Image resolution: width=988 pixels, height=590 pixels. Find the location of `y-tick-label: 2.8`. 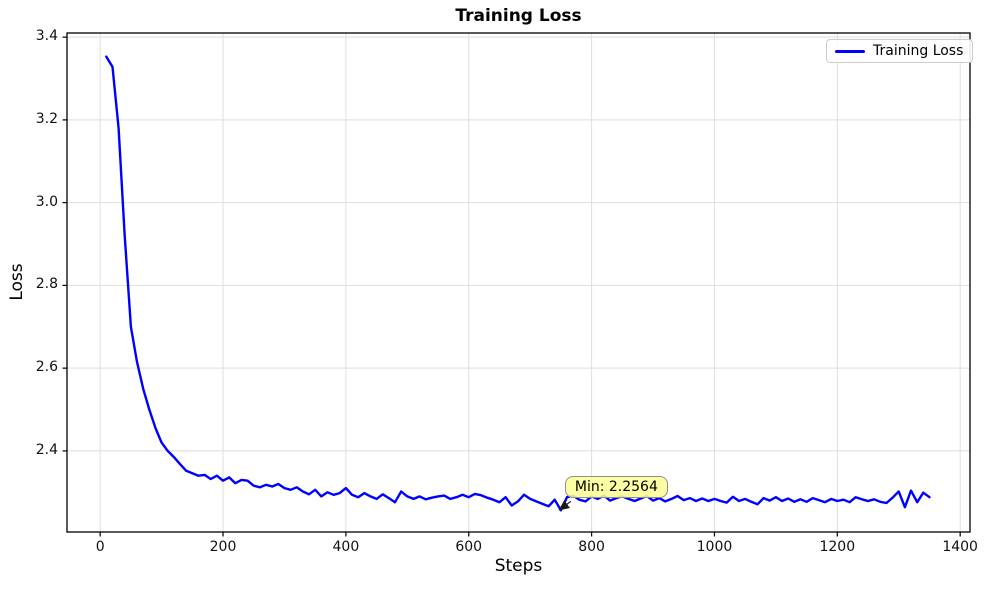

y-tick-label: 2.8 is located at coordinates (46, 284).